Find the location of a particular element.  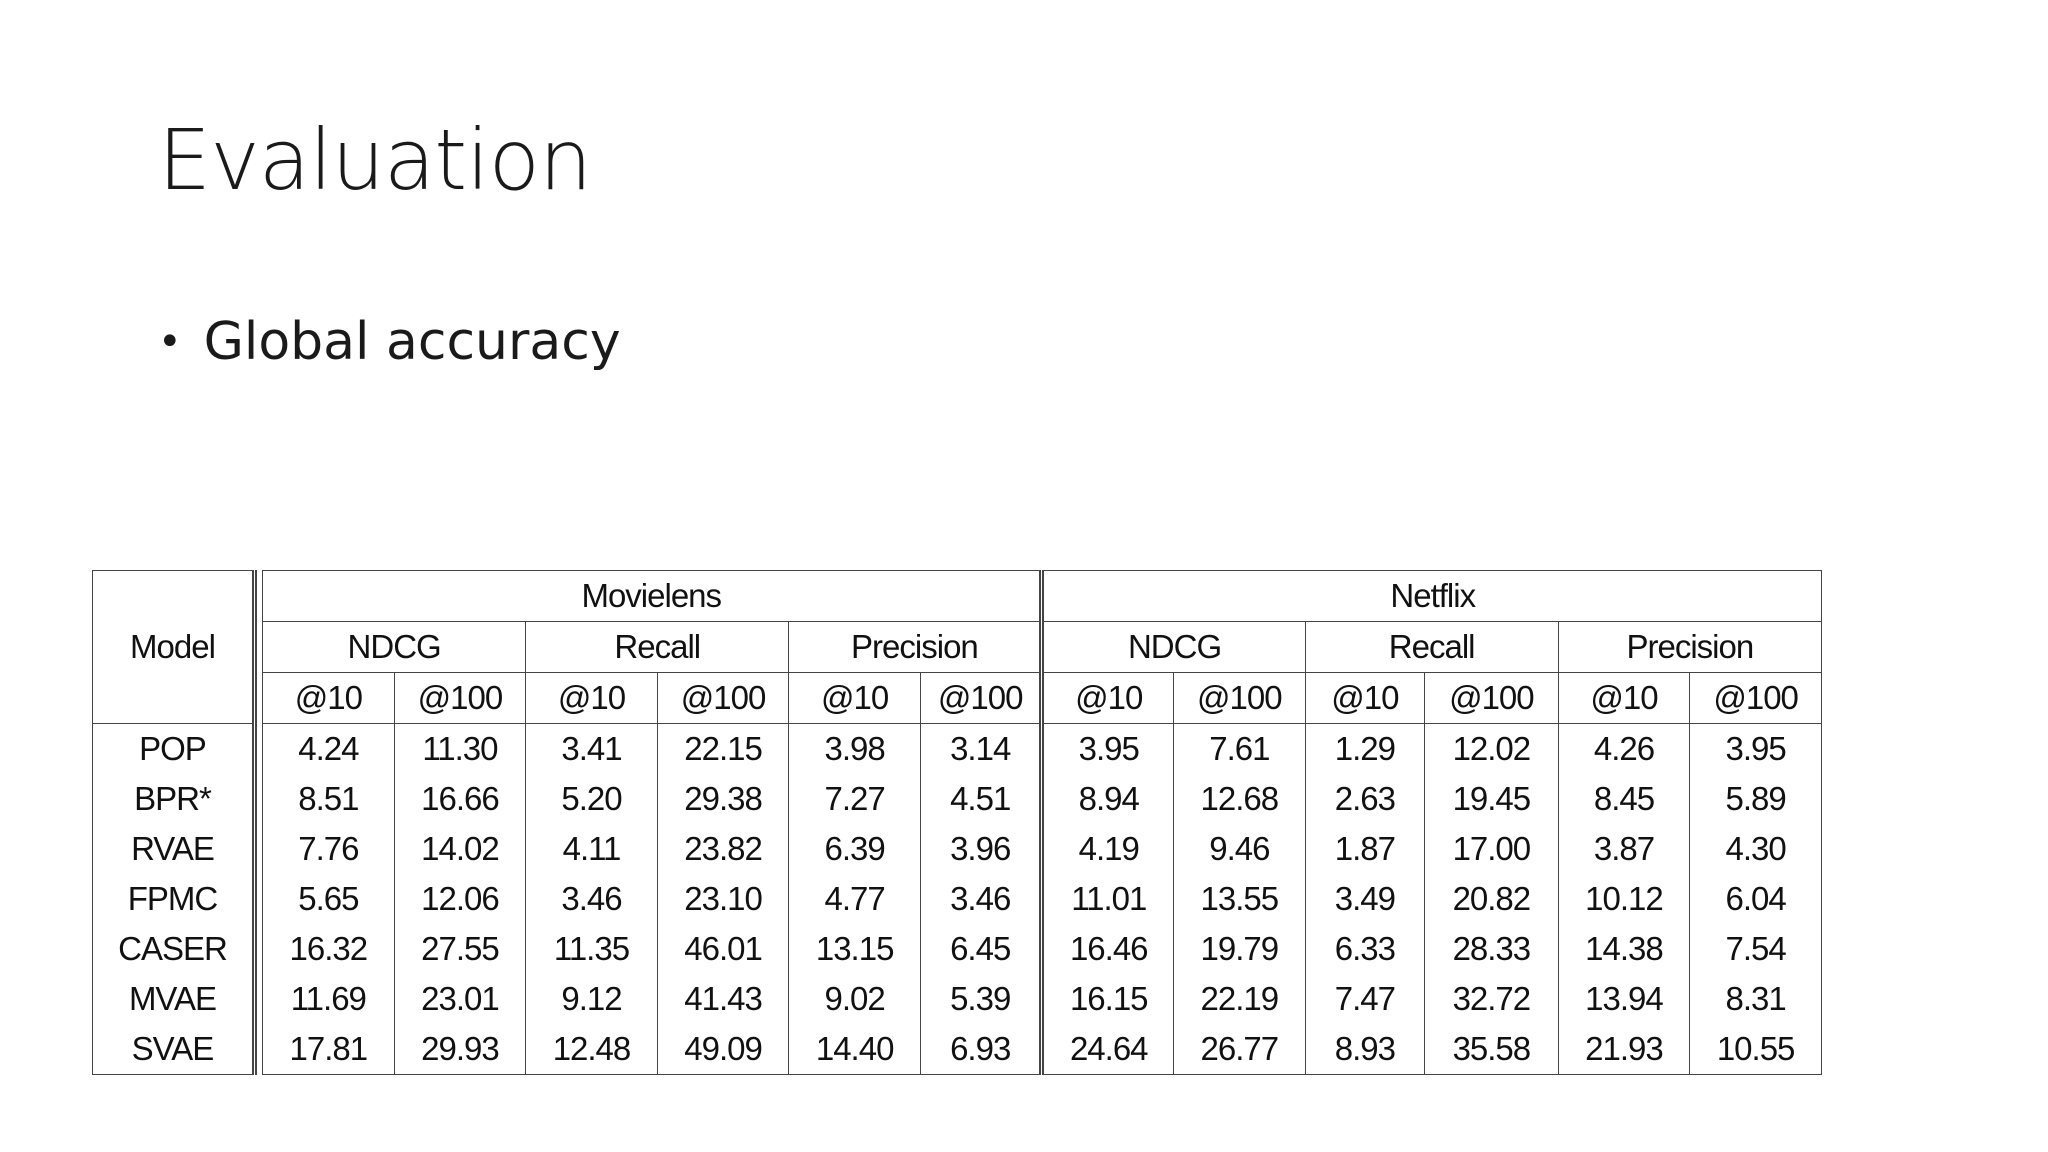

model-name-cell: MVAE is located at coordinates (174, 999).